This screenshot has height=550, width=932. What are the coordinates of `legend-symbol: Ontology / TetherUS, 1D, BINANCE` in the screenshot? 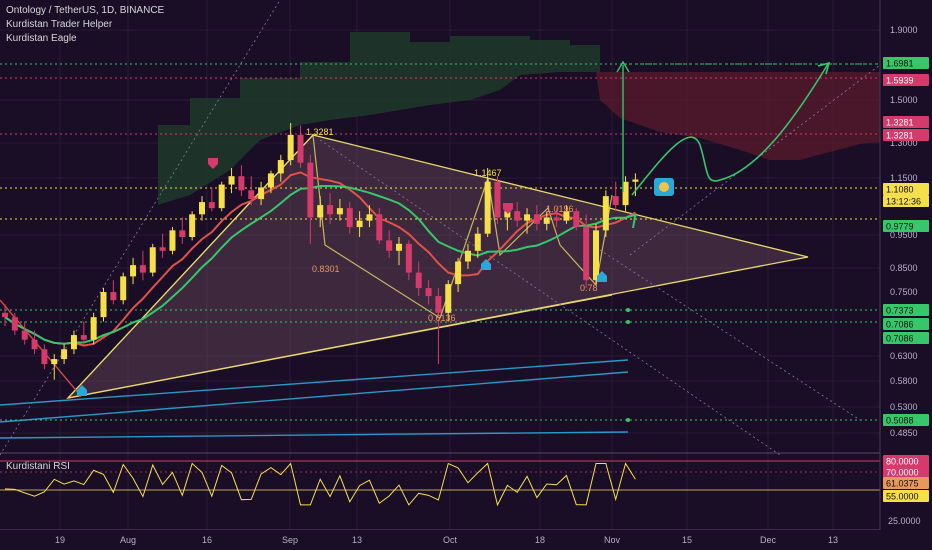 It's located at (85, 10).